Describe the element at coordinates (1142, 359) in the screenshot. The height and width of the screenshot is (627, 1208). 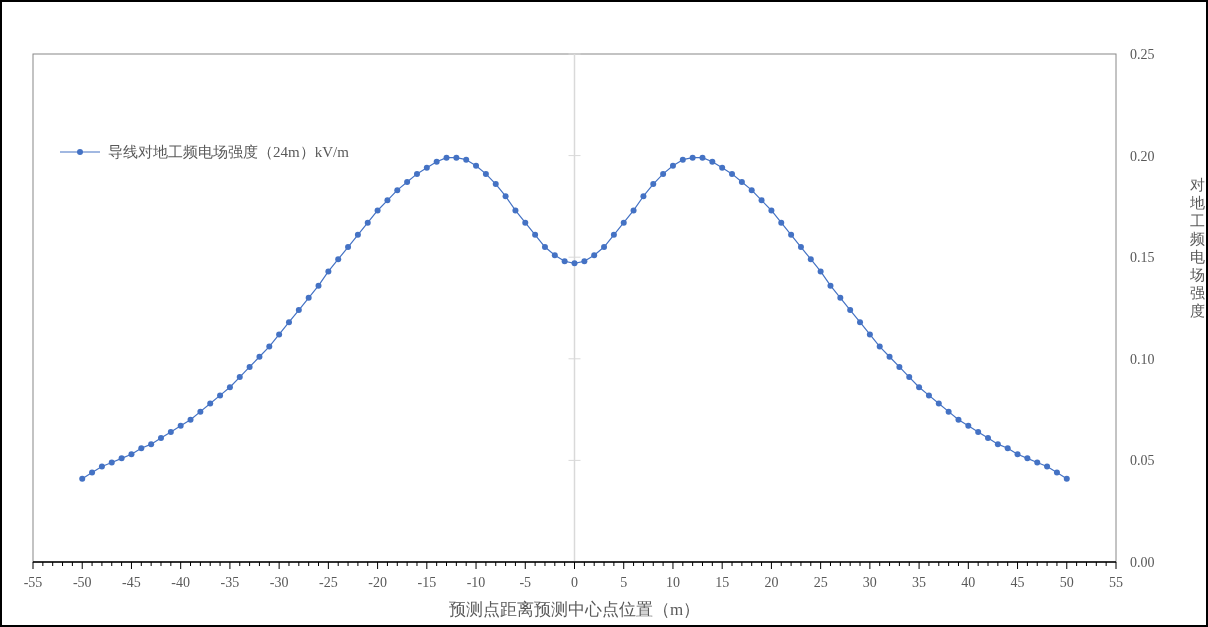
I see `y-tick-label: 0.10` at that location.